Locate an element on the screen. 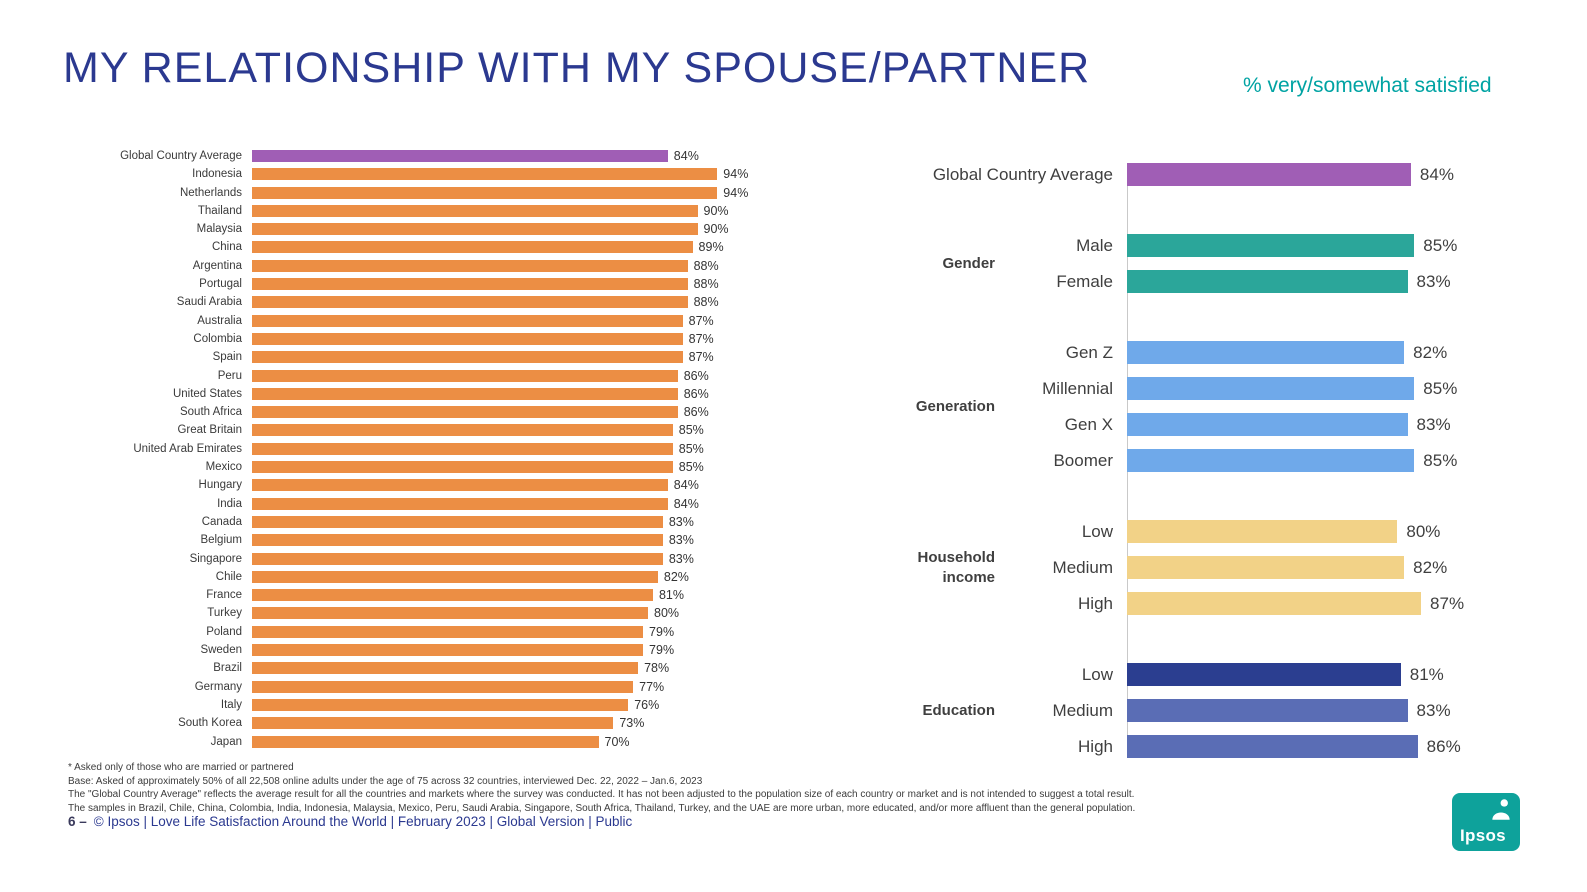  country-label: Argentina is located at coordinates (217, 265).